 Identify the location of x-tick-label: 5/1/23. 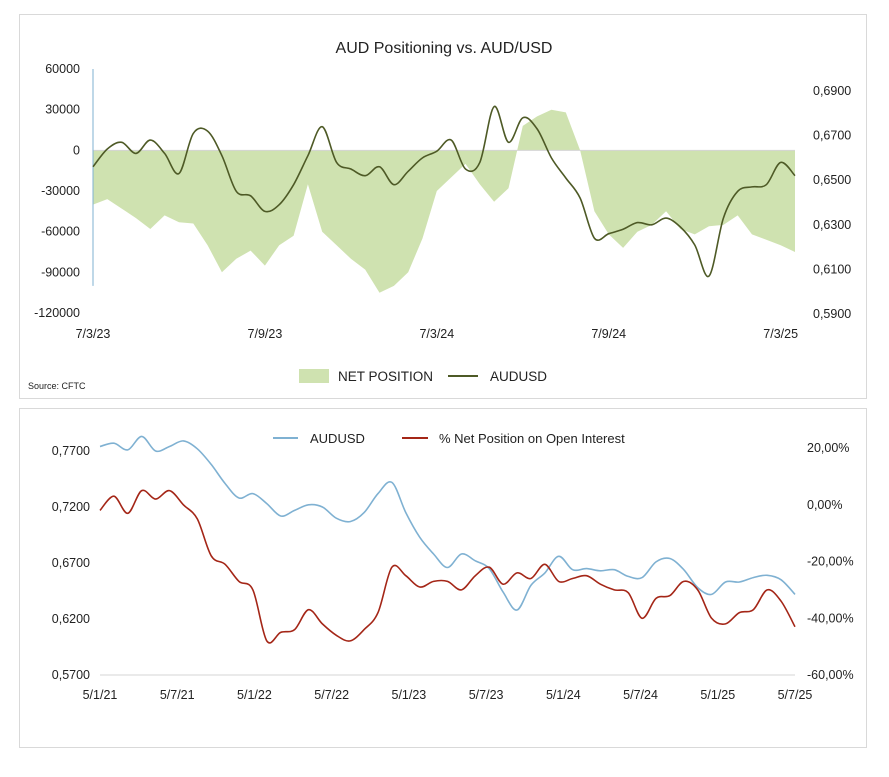
(409, 695).